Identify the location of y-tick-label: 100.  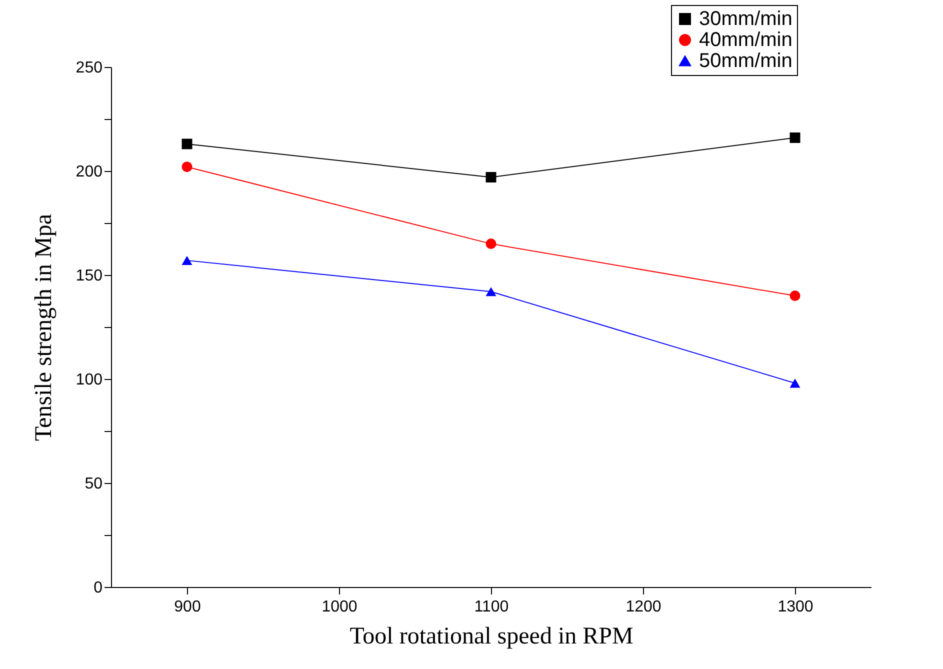
(89, 380).